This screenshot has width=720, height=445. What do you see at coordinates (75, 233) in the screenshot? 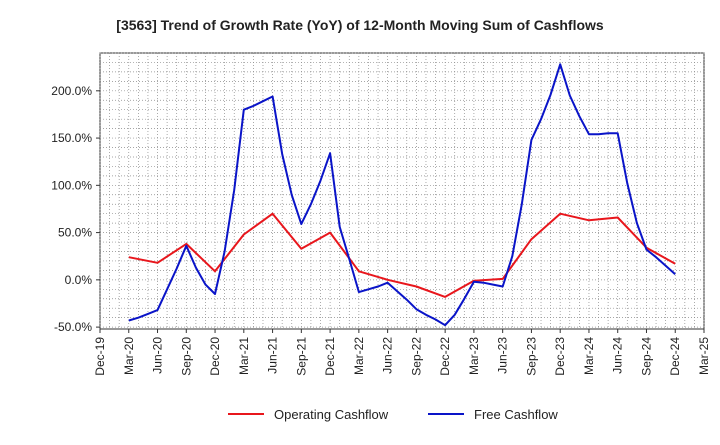
I see `y-tick-label: 50.0%` at bounding box center [75, 233].